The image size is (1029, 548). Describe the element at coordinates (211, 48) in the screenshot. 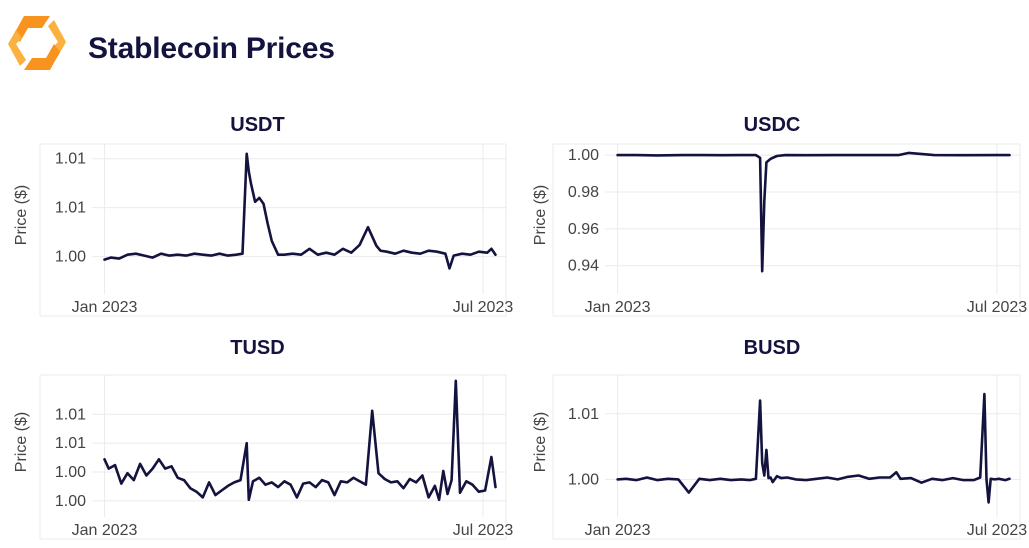

I see `page-title: Stablecoin Prices` at that location.